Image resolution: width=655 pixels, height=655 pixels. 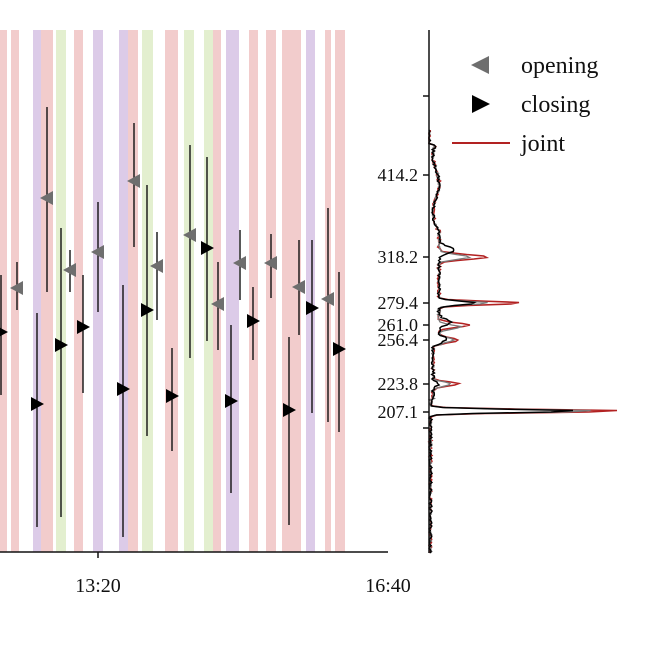 I want to click on x-tick-label-2: 16:40, so click(x=388, y=586).